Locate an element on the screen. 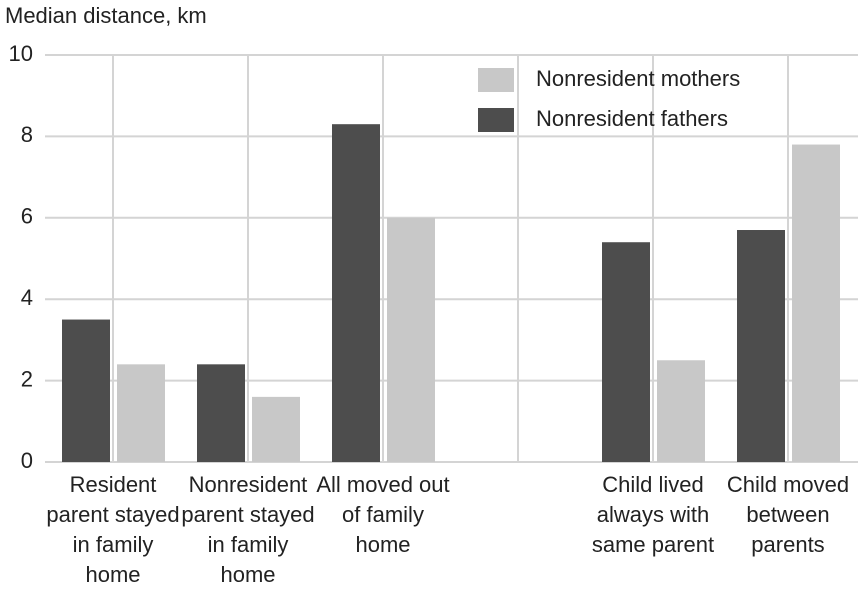  y-tick-label: 4 is located at coordinates (27, 297).